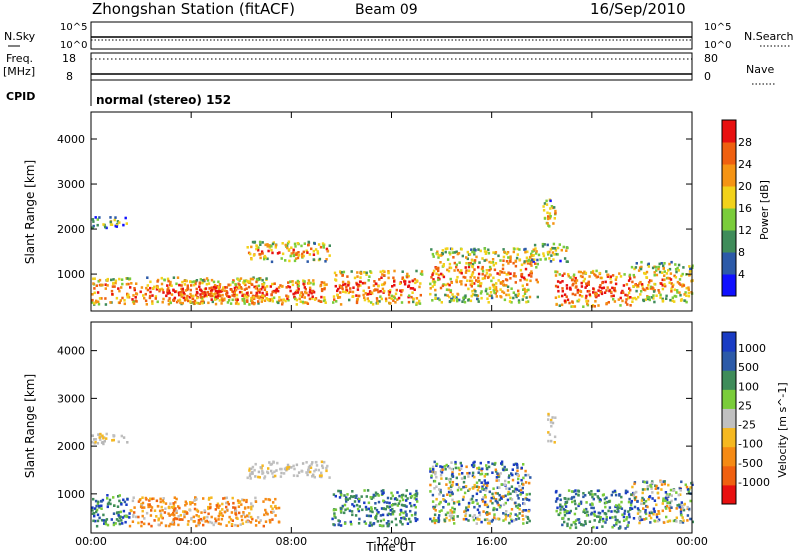 The height and width of the screenshot is (554, 800). Describe the element at coordinates (745, 208) in the screenshot. I see `colorbar-tick-label: 16` at that location.